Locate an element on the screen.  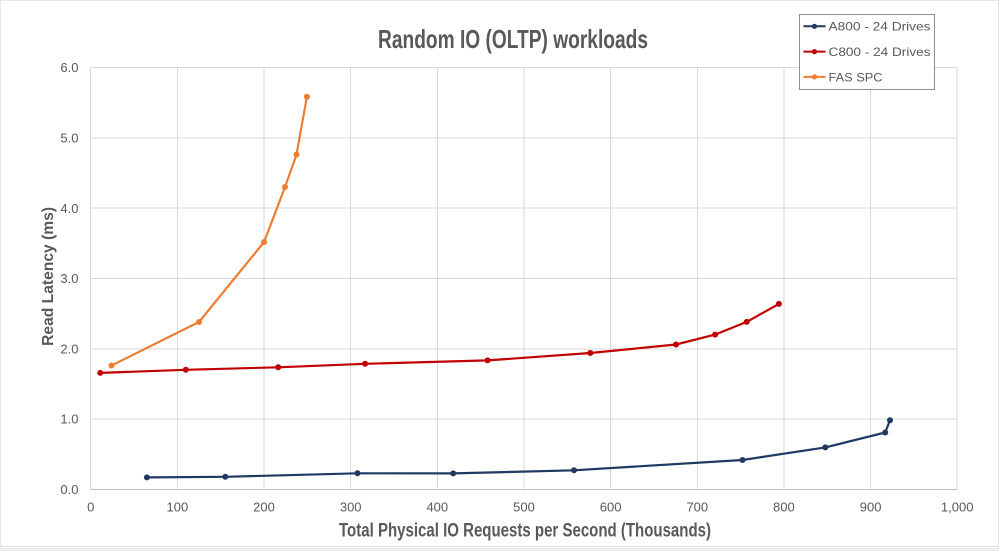
svg-text: Random IO (OLTP) workloads is located at coordinates (513, 39).